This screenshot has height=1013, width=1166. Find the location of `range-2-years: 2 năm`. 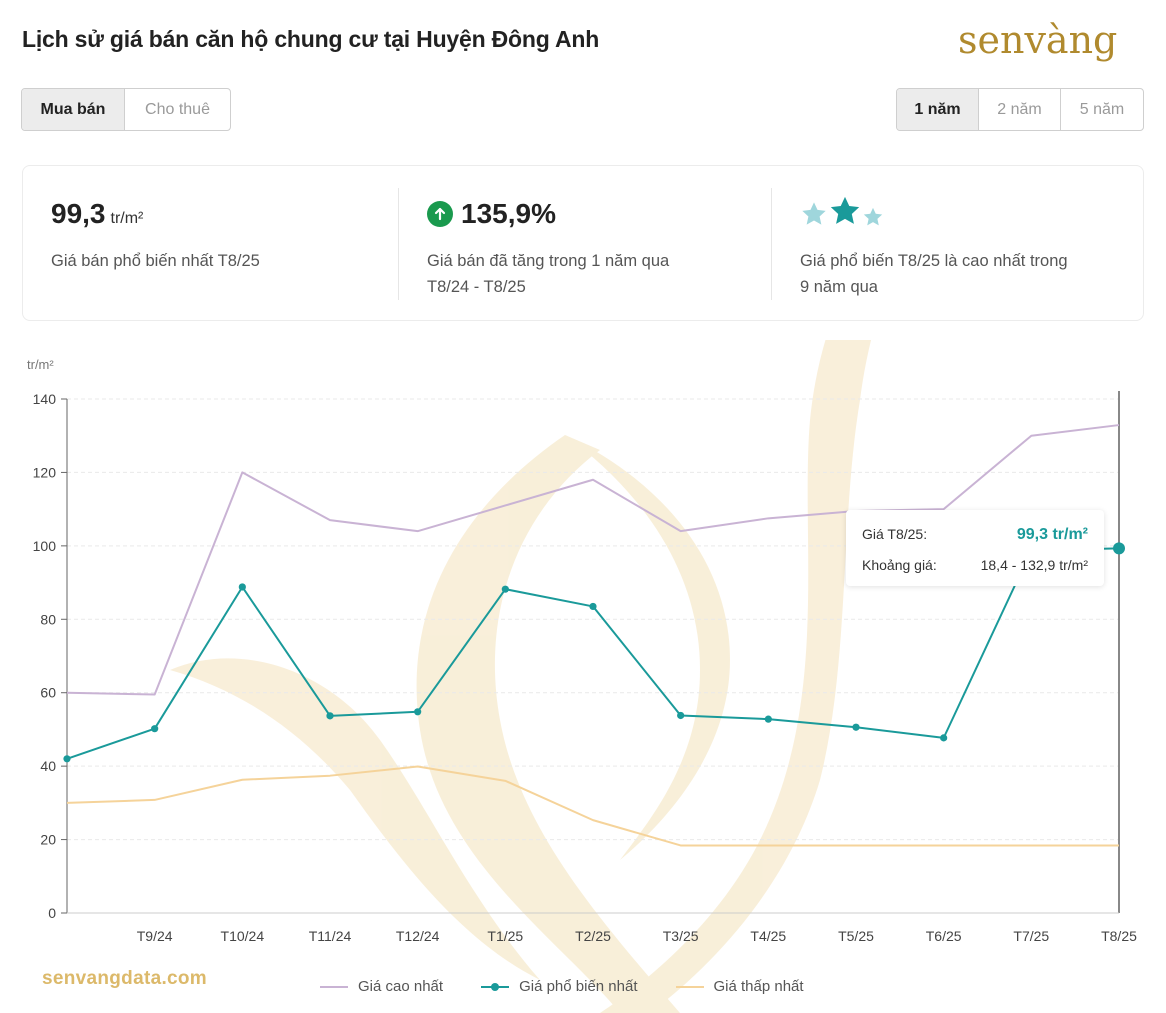

range-2-years: 2 năm is located at coordinates (1020, 109).